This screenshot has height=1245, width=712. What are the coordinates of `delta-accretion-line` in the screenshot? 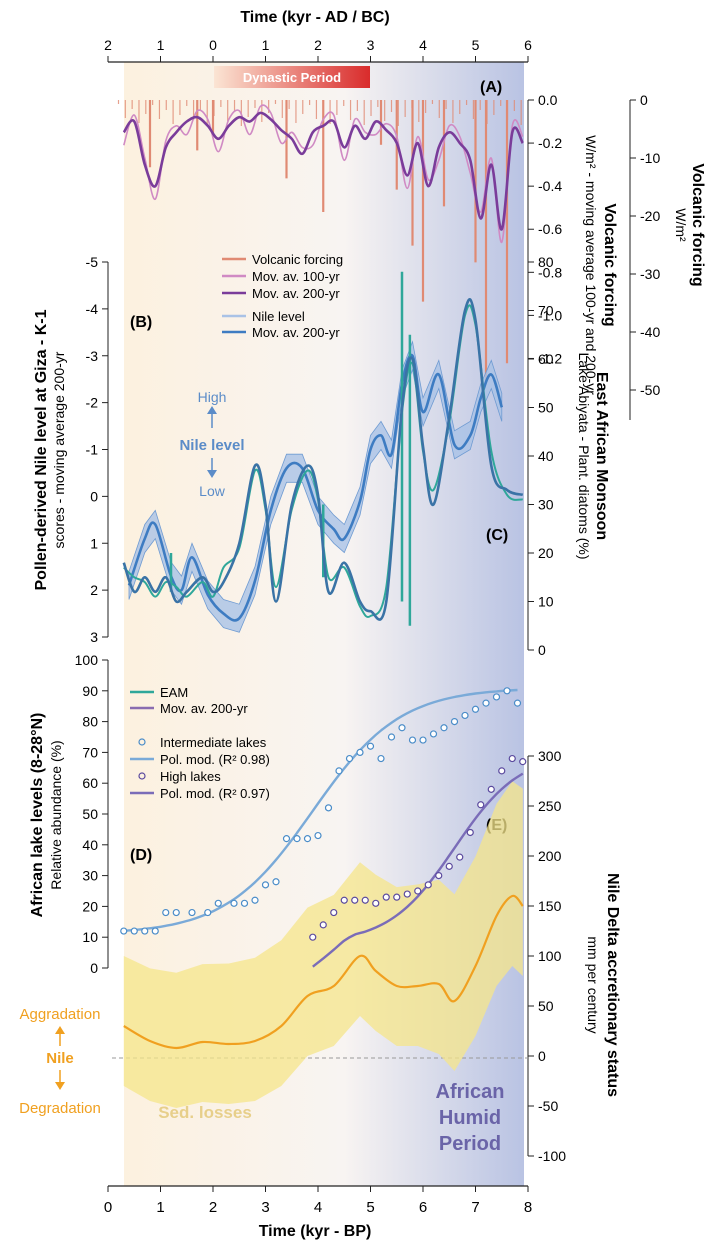 It's located at (323, 972).